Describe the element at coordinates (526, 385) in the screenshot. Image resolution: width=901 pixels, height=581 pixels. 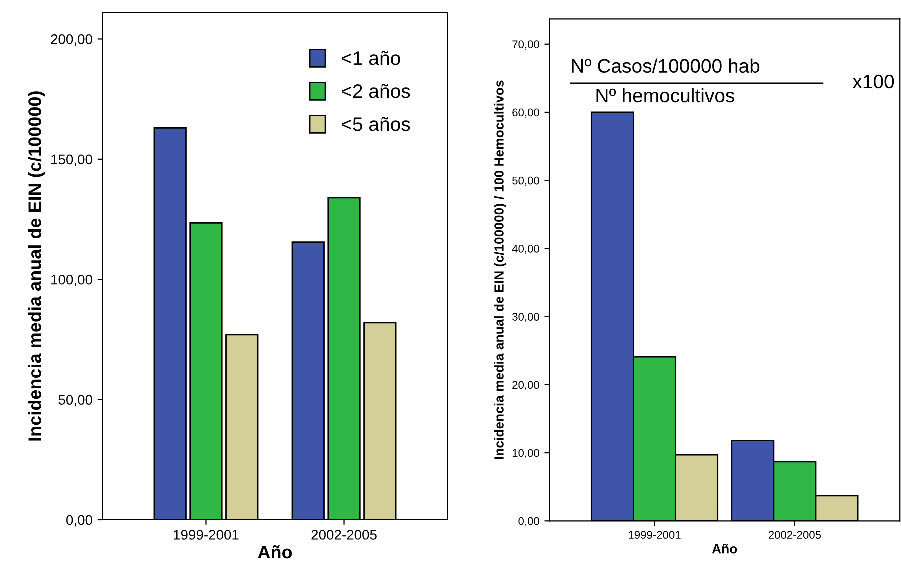
I see `y-tick-label: 20,00` at that location.